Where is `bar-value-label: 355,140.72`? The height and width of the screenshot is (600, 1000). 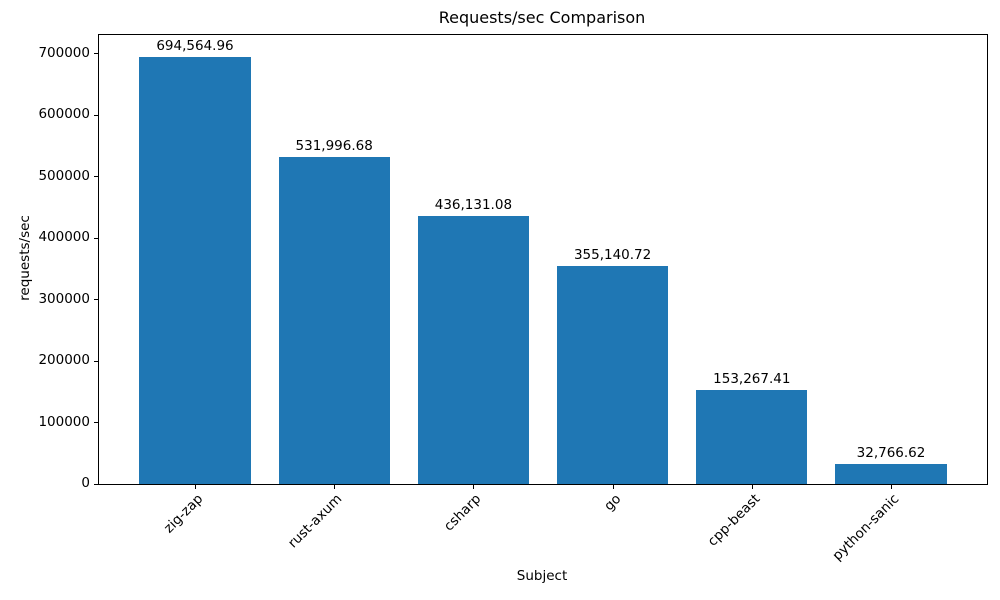 bar-value-label: 355,140.72 is located at coordinates (612, 255).